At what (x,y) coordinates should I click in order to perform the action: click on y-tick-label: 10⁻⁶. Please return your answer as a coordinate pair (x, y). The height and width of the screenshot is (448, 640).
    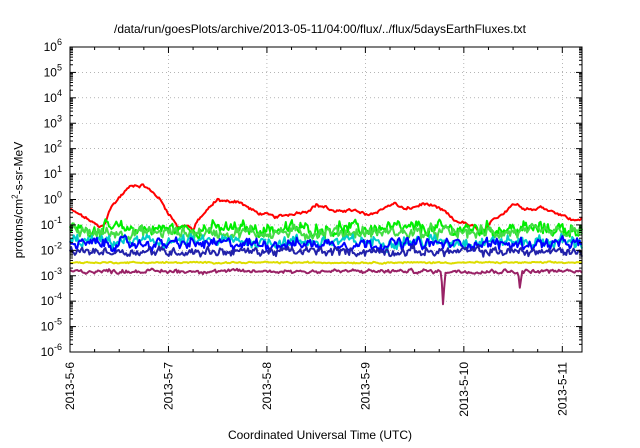
    Looking at the image, I should click on (51, 350).